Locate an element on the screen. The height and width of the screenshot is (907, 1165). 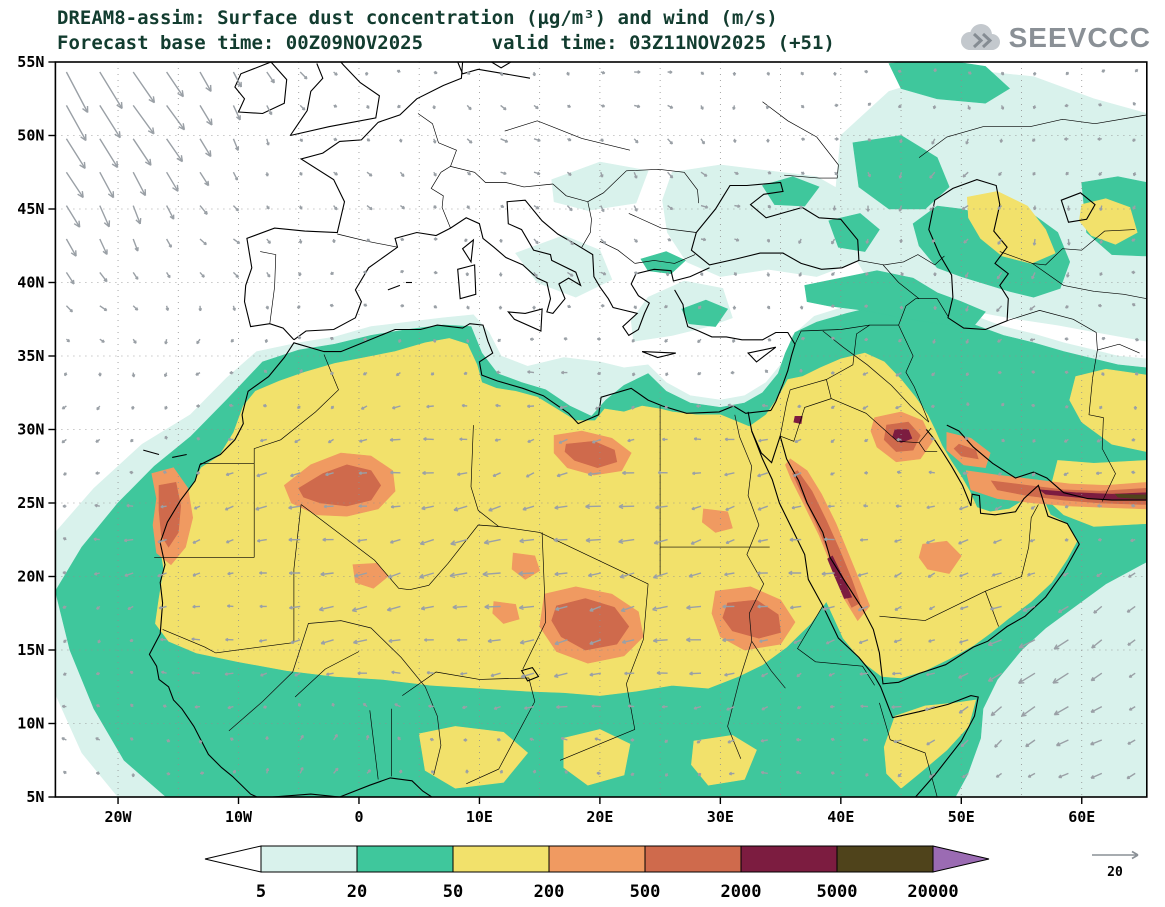
lat-tick-label: 30N is located at coordinates (30, 430).